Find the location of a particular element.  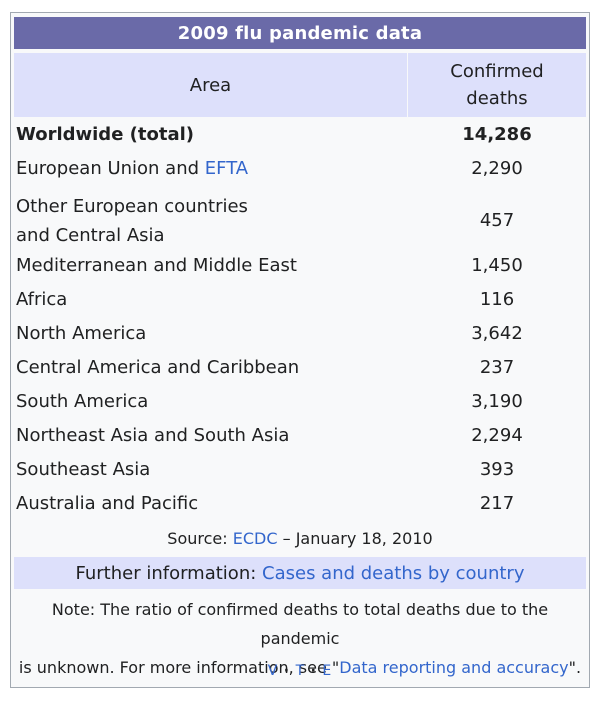

row-deaths: 1,450 is located at coordinates (497, 265).